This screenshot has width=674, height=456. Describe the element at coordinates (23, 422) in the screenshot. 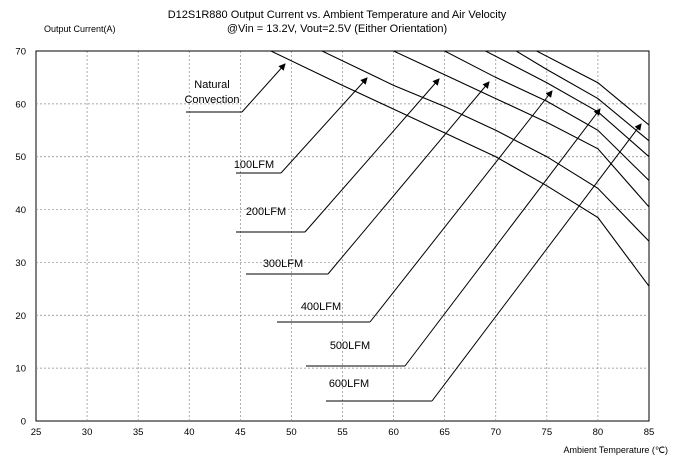

I see `y-tick-label: 0` at that location.